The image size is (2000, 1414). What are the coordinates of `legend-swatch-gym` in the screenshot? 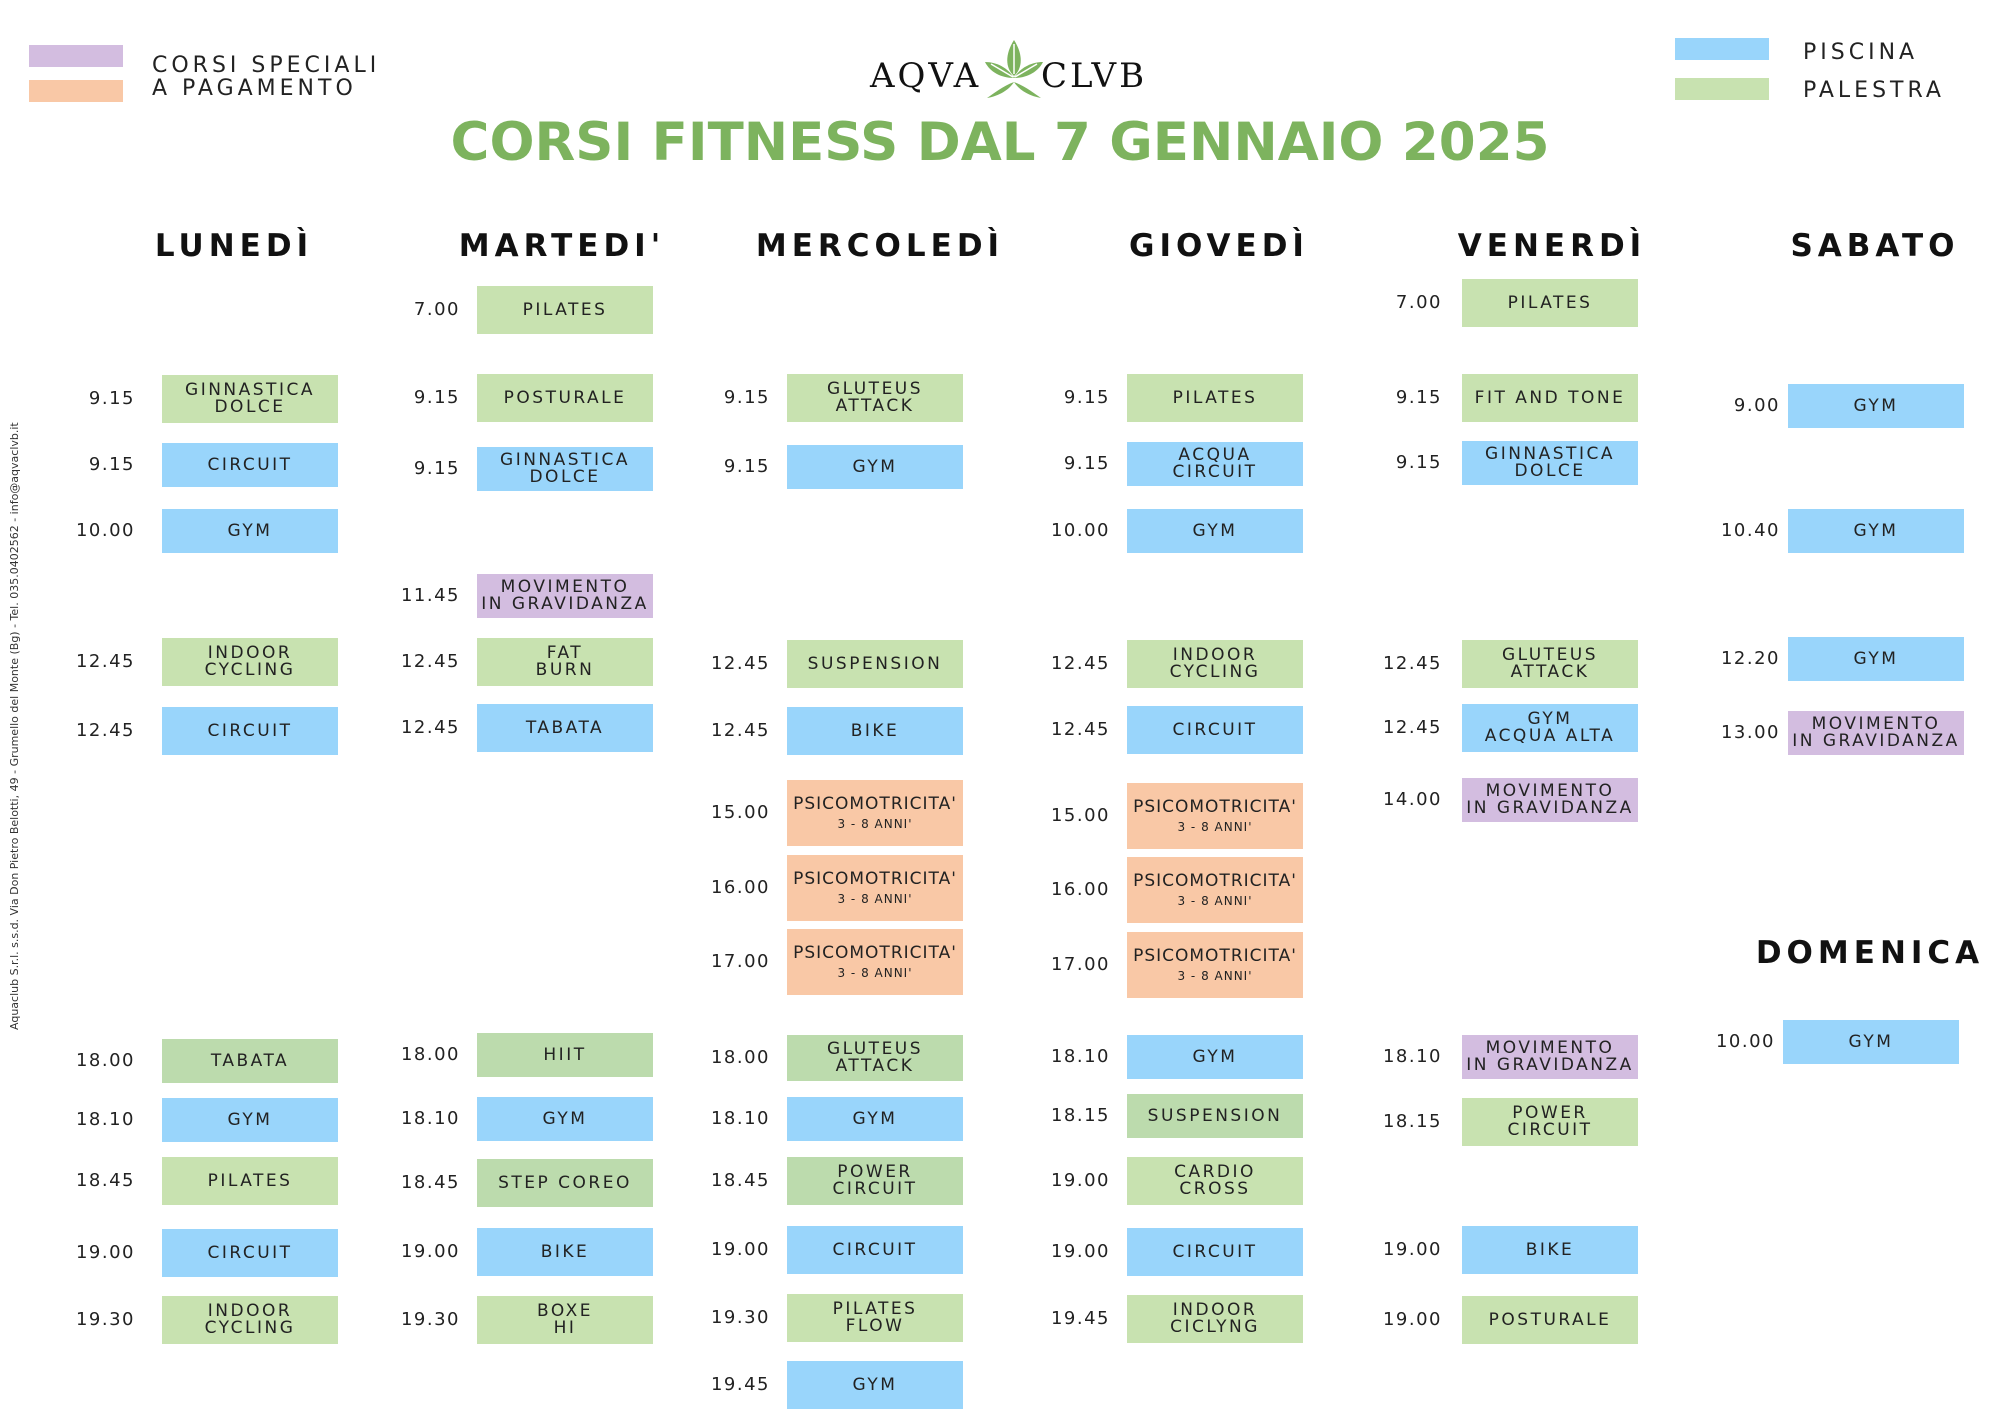 It's located at (1722, 89).